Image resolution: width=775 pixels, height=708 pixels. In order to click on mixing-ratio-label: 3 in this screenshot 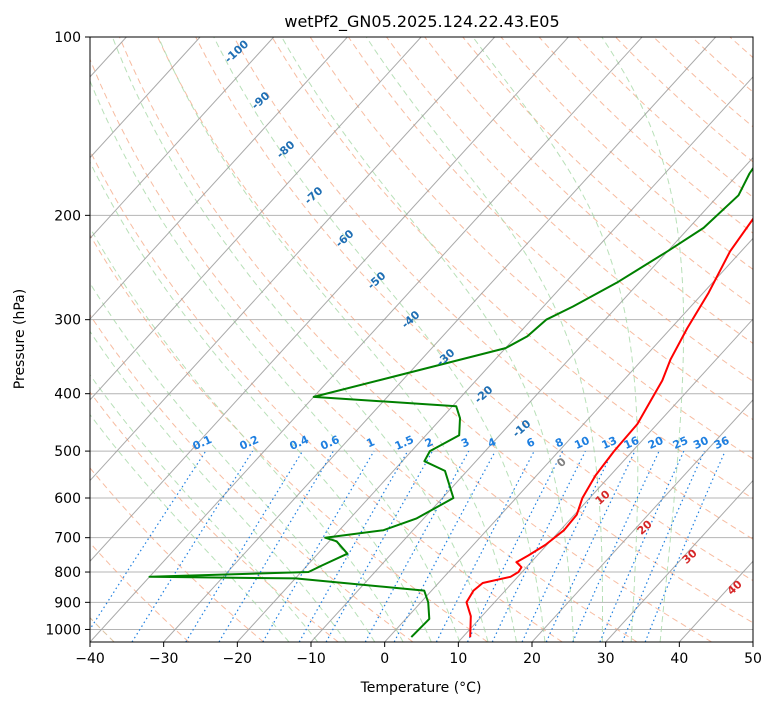, I will do `click(465, 442)`.